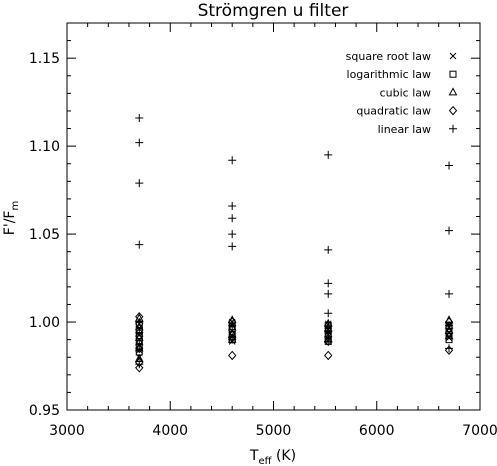 This screenshot has width=497, height=466. Describe the element at coordinates (405, 92) in the screenshot. I see `legend-label-cubic-law: cubic law` at that location.